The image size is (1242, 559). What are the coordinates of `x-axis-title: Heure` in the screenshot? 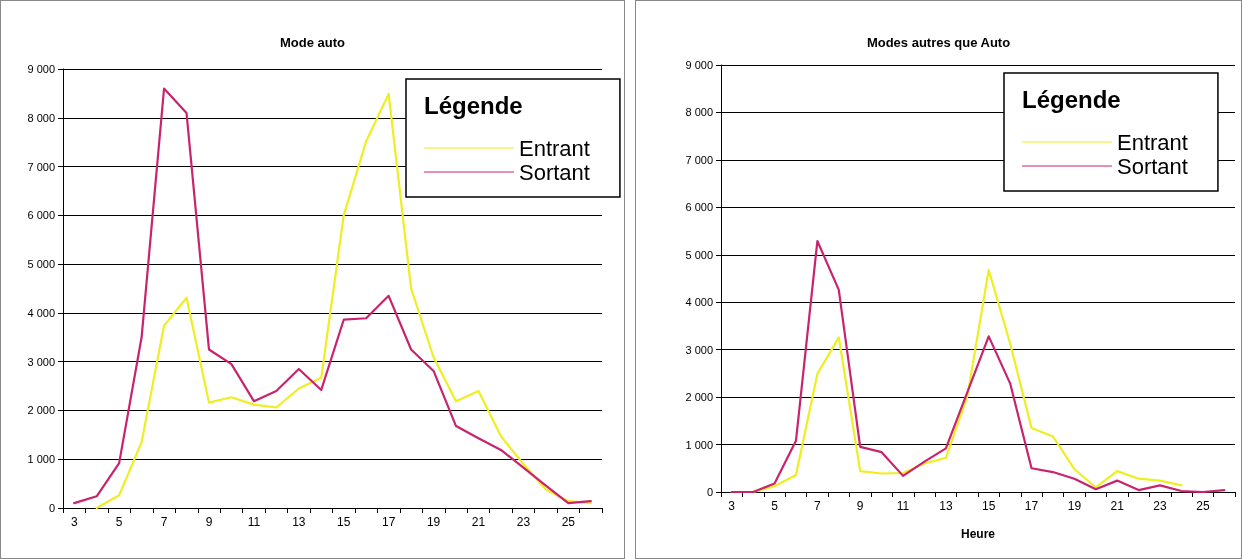 It's located at (978, 534).